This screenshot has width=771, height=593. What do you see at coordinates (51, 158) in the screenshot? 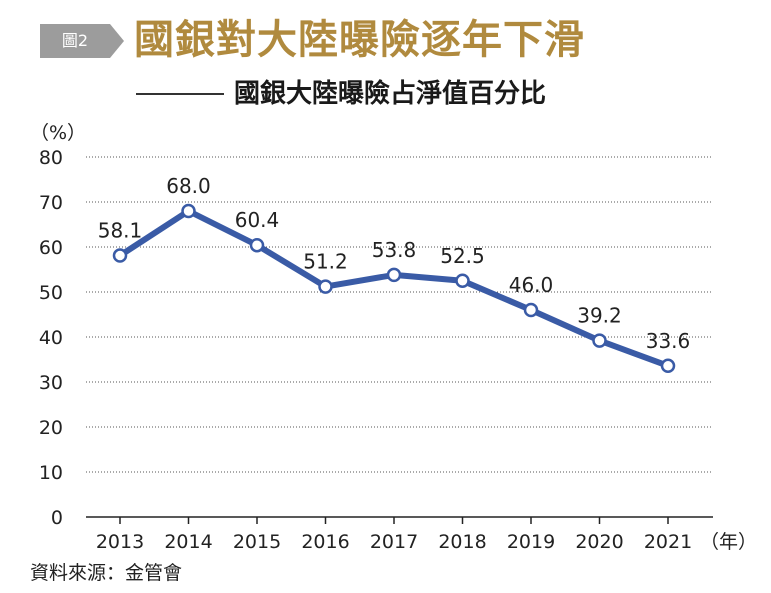
I see `y-tick-label: 80` at bounding box center [51, 158].